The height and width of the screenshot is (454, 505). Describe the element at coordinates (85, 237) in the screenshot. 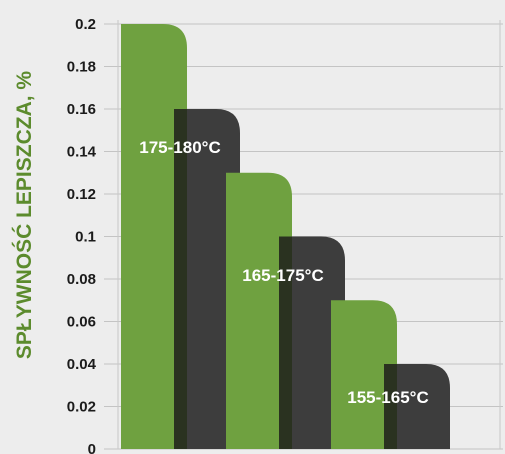

I see `y-tick-label: 0.1` at that location.